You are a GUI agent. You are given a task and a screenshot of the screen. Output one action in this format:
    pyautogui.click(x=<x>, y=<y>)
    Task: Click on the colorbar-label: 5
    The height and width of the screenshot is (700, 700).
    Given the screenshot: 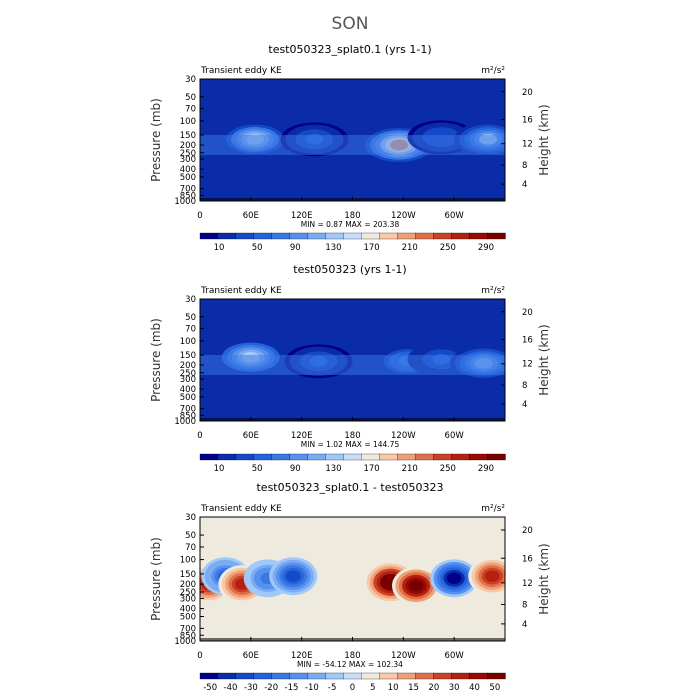 What is the action you would take?
    pyautogui.click(x=372, y=688)
    